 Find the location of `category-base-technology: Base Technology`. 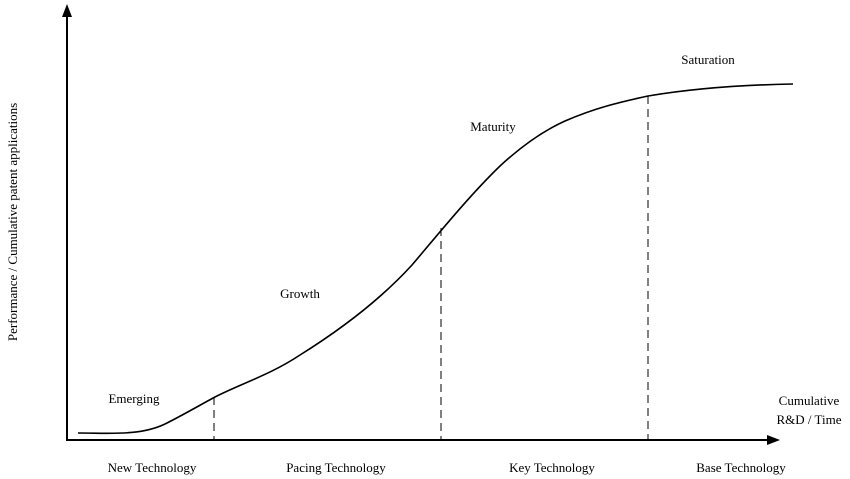

category-base-technology: Base Technology is located at coordinates (741, 467).